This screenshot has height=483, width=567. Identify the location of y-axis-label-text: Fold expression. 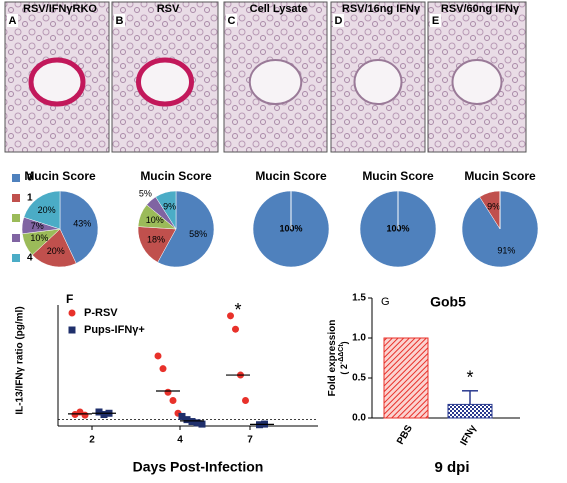
(332, 358).